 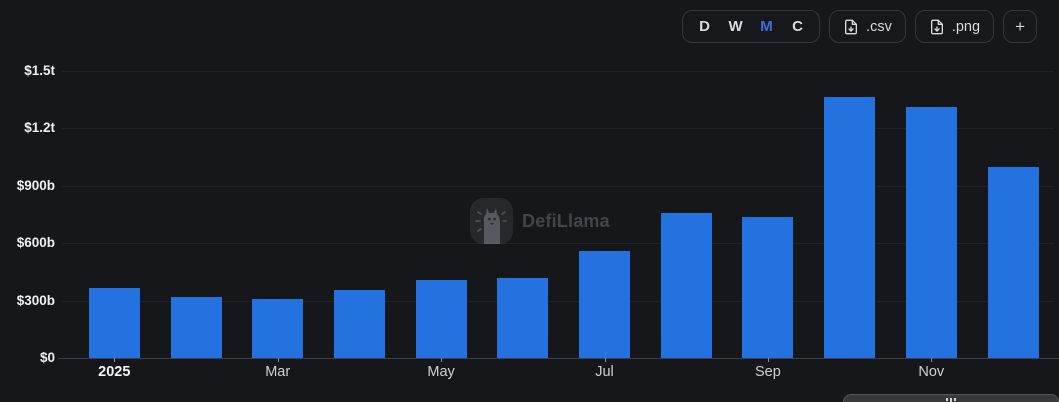 What do you see at coordinates (797, 26) in the screenshot?
I see `interval-cumulative-button: C` at bounding box center [797, 26].